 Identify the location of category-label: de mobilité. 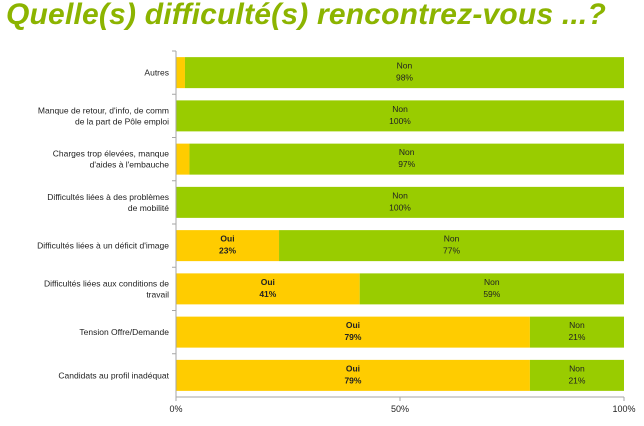
(148, 208).